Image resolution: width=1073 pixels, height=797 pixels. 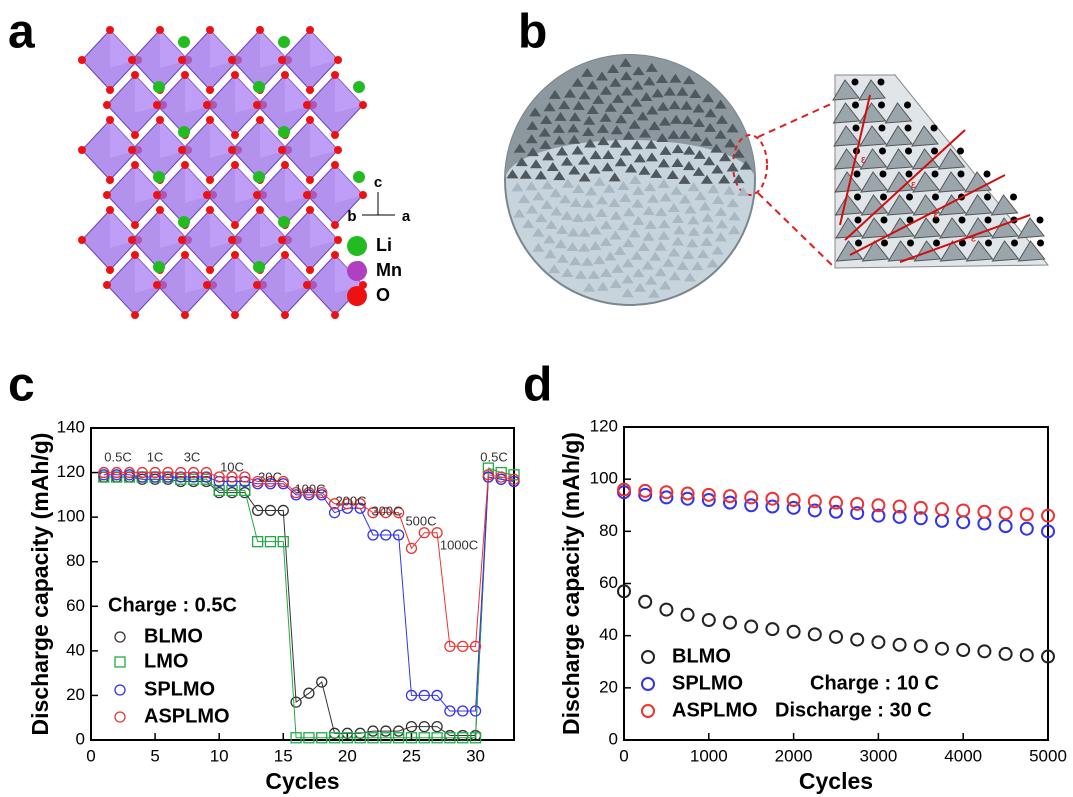 What do you see at coordinates (383, 295) in the screenshot?
I see `legend-label: O` at bounding box center [383, 295].